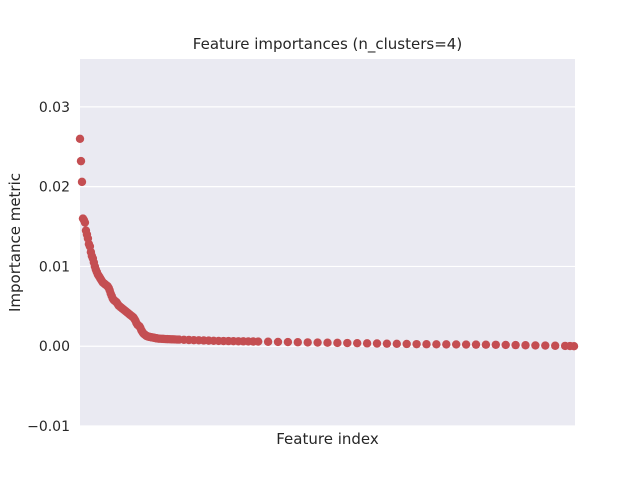  I want to click on y-tick-label: 0.02, so click(54, 188).